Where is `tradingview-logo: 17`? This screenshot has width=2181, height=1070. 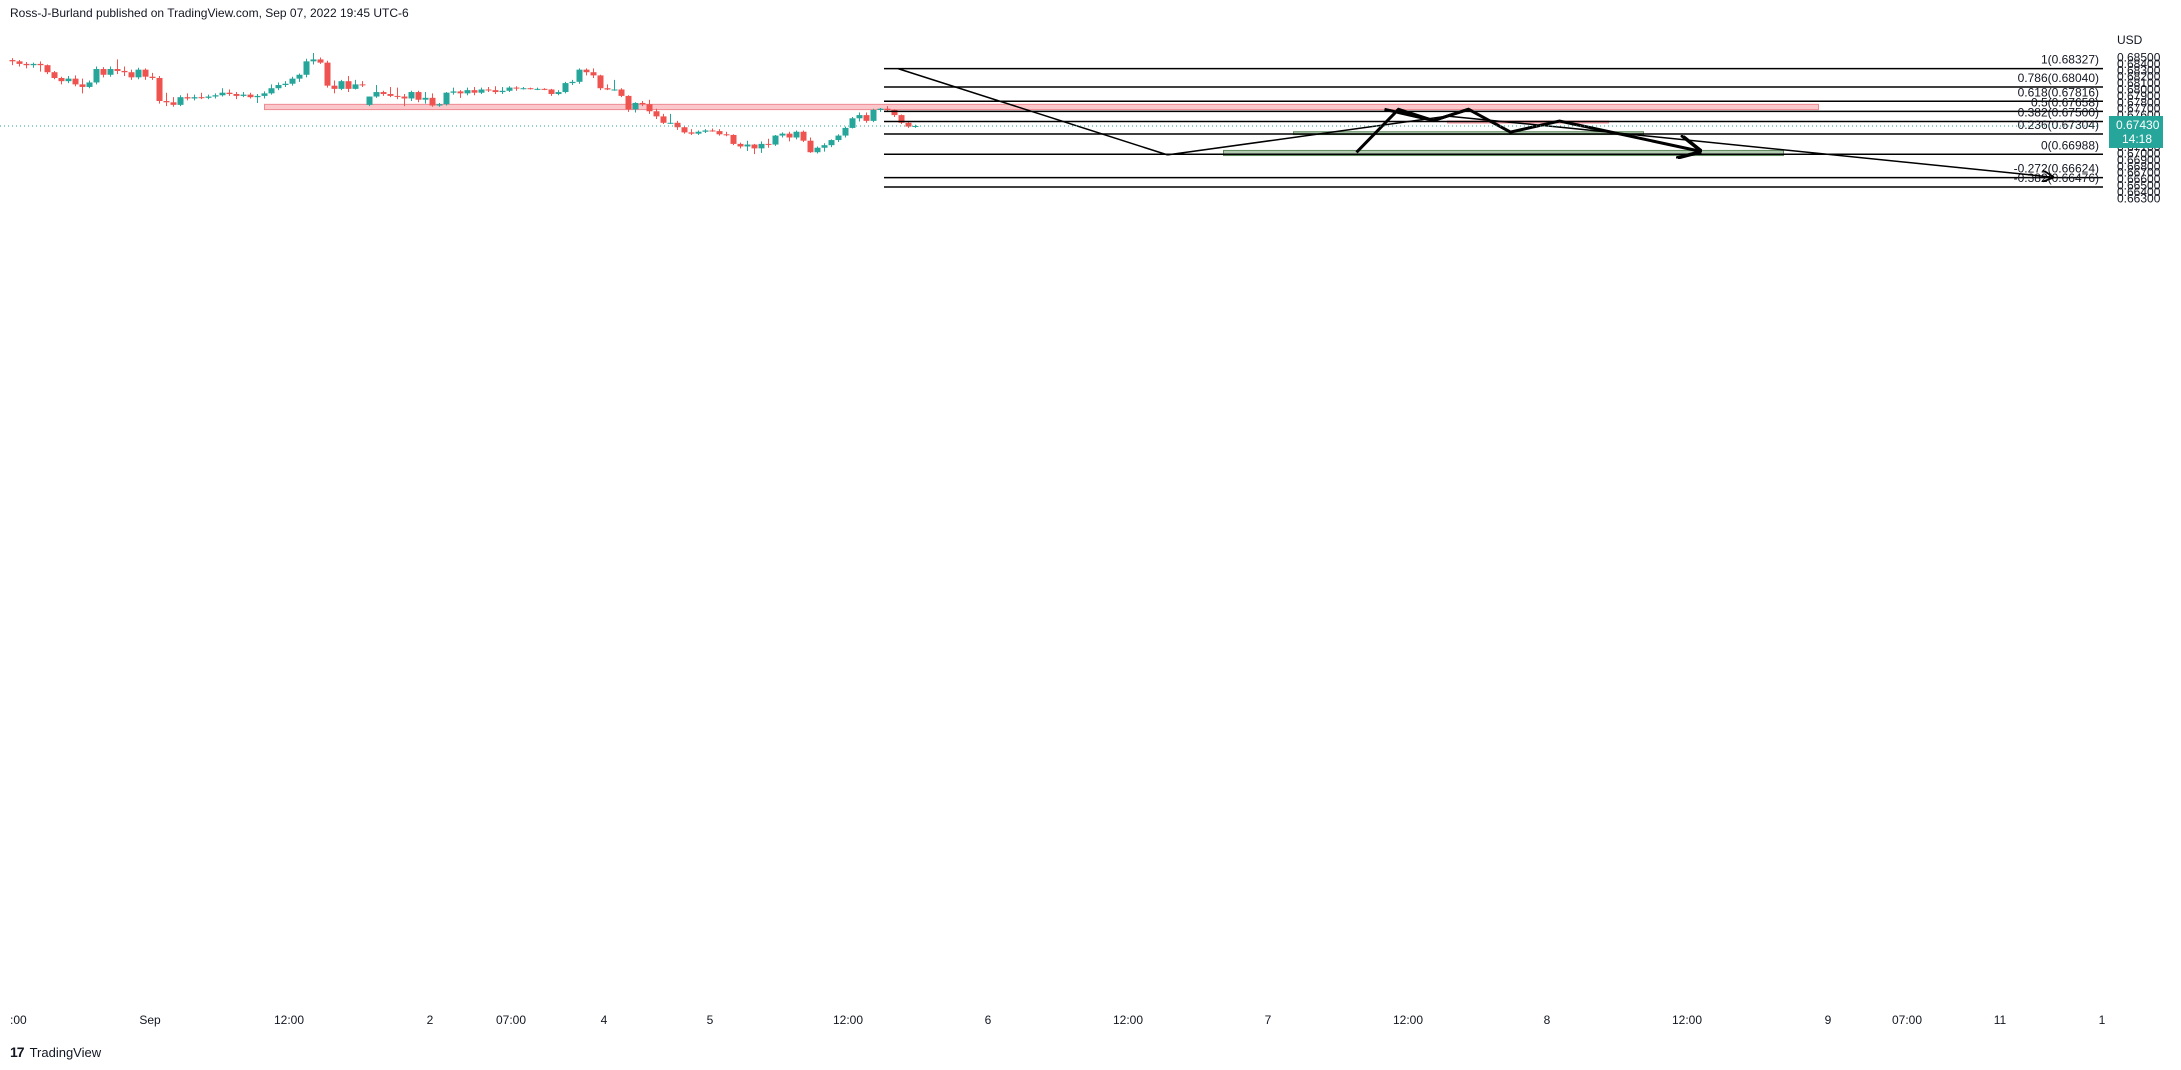 tradingview-logo: 17 is located at coordinates (17, 1052).